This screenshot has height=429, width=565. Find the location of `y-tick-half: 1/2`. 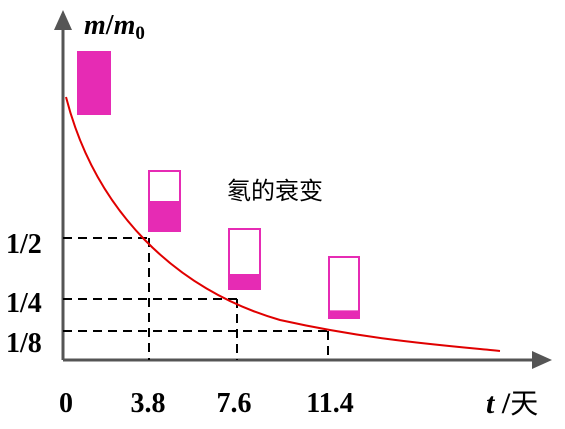

y-tick-half: 1/2 is located at coordinates (24, 244).